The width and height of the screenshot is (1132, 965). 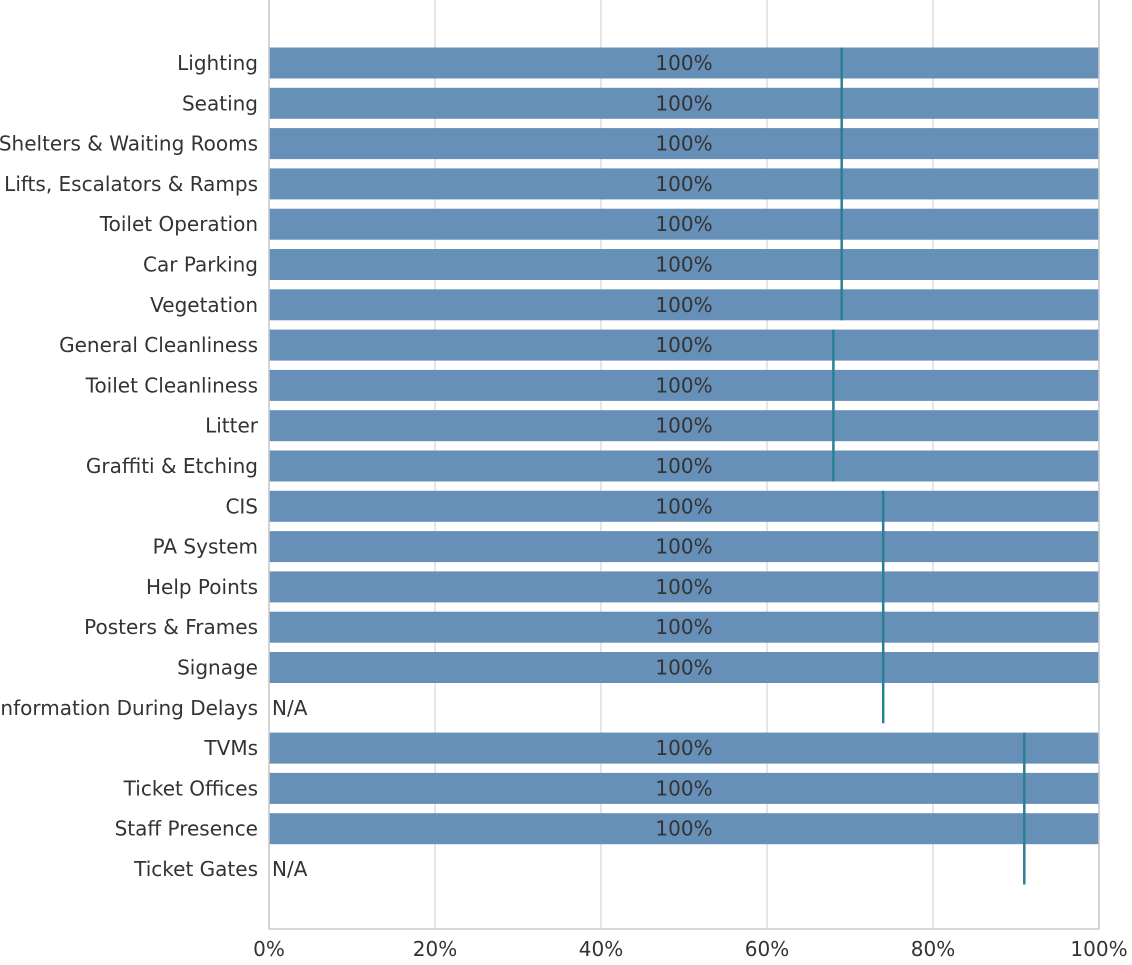 What do you see at coordinates (269, 949) in the screenshot?
I see `x-tick-label: 0%` at bounding box center [269, 949].